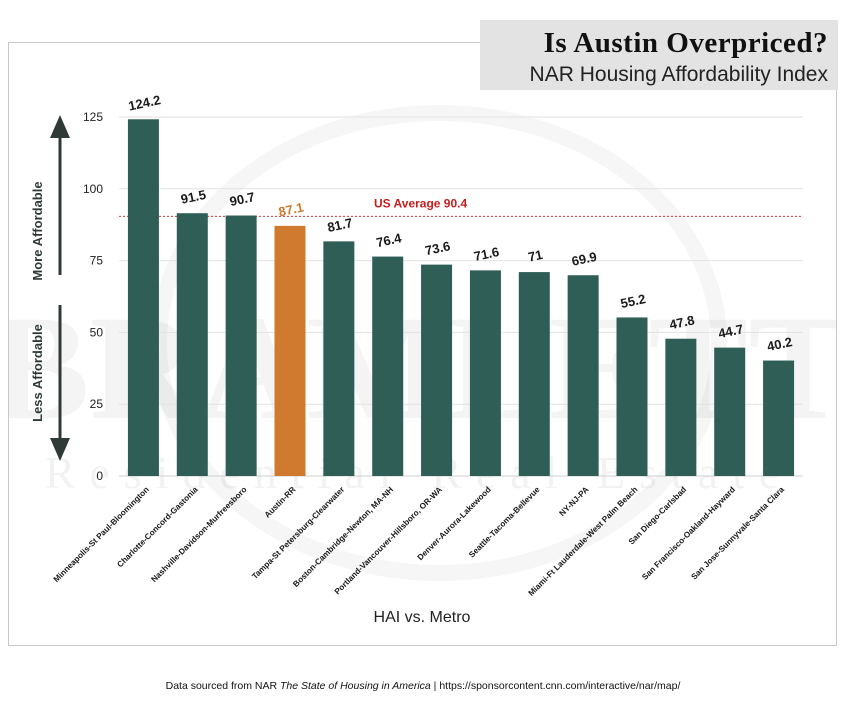  What do you see at coordinates (389, 240) in the screenshot?
I see `bar-value-label: 76.4` at bounding box center [389, 240].